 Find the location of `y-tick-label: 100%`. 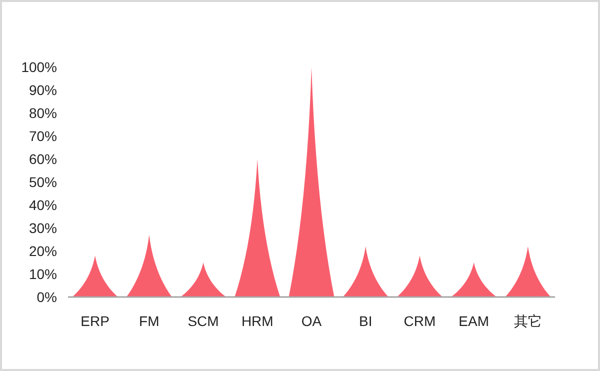

y-tick-label: 100% is located at coordinates (39, 67).